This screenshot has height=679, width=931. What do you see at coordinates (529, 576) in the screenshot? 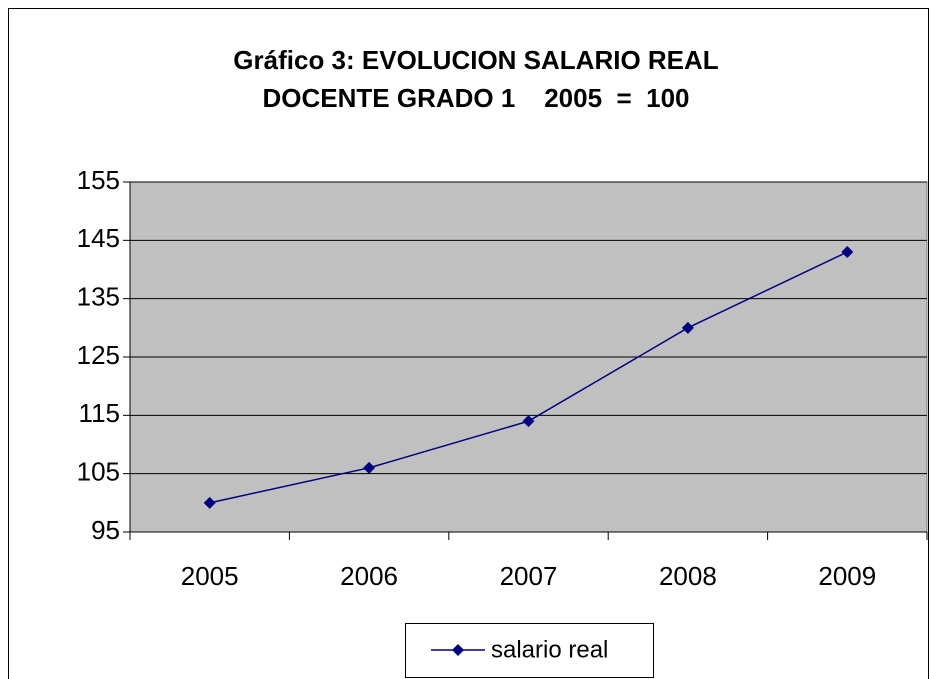
I see `x-tick-label: 2007` at bounding box center [529, 576].